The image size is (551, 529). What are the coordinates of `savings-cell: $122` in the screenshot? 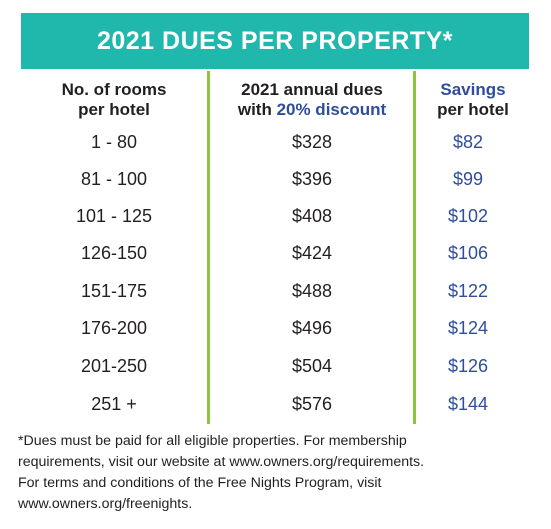 It's located at (468, 291).